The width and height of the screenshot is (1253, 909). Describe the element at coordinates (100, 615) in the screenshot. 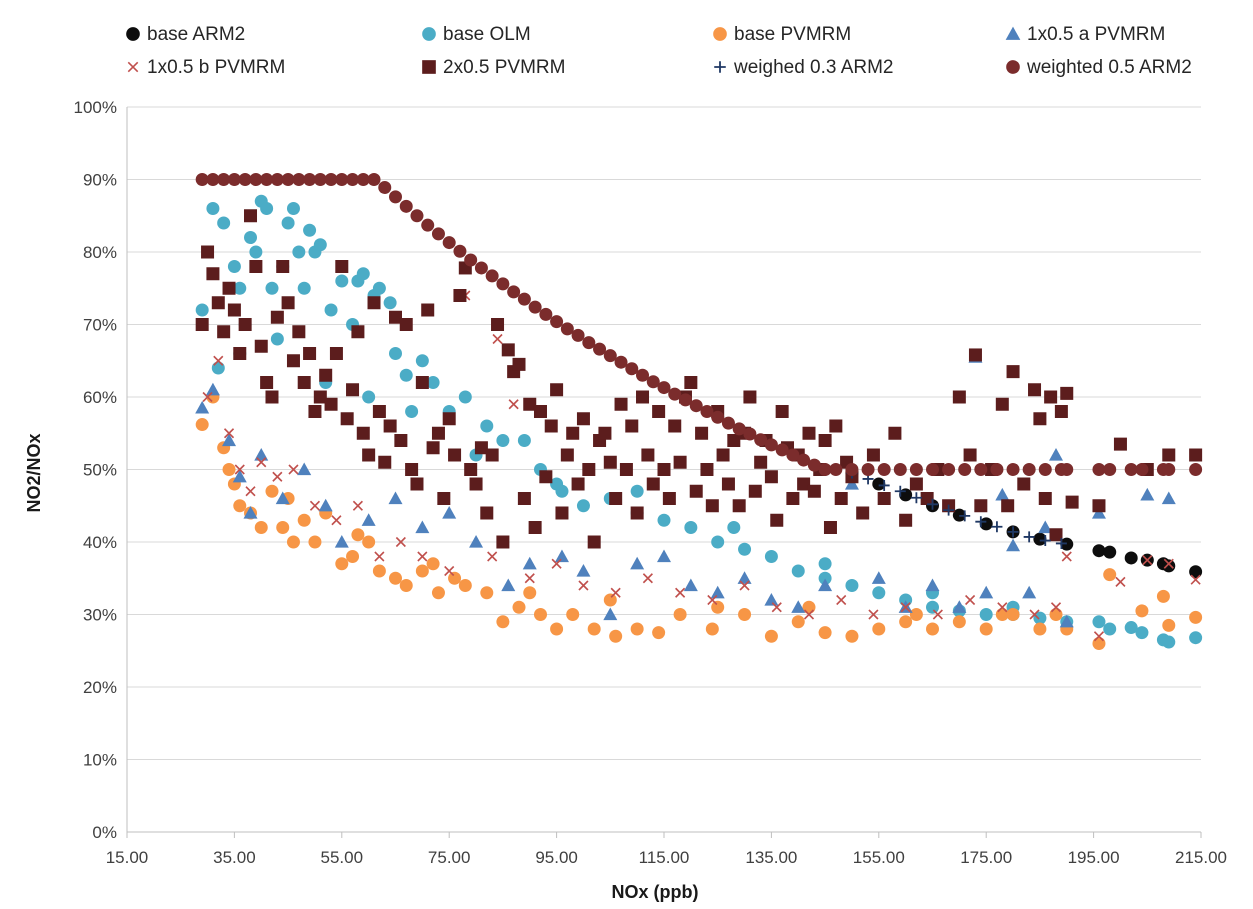

I see `y-tick-label: 30%` at that location.